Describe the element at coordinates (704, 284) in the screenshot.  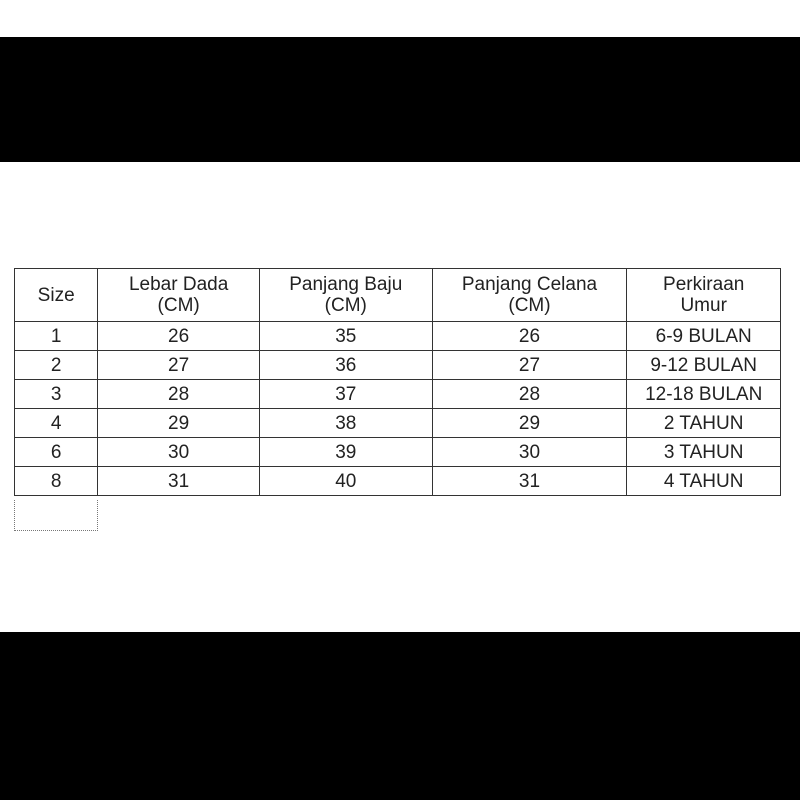
I see `header-text: Perkiraan` at that location.